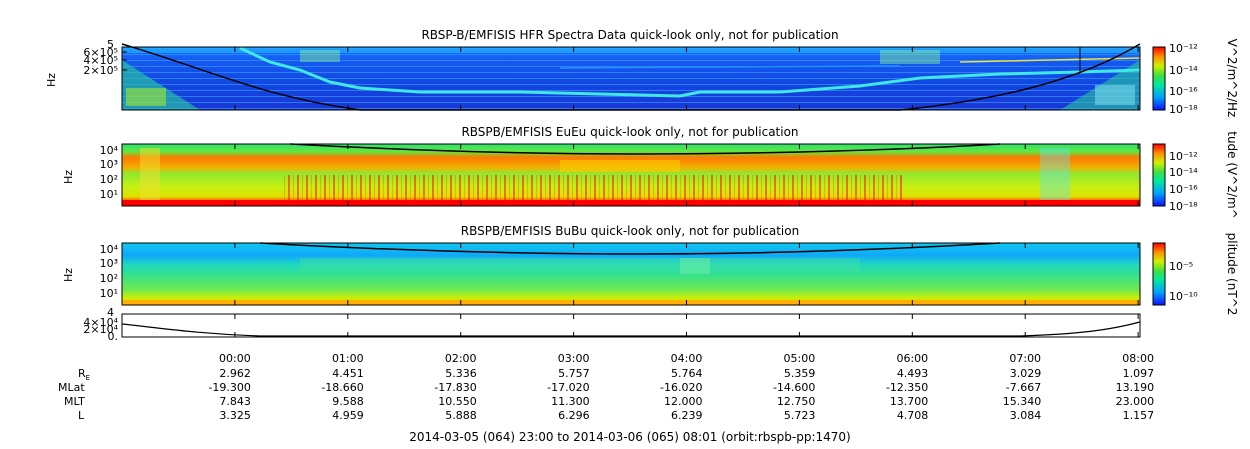 Image resolution: width=1250 pixels, height=449 pixels. I want to click on panel1-spectrogram, so click(631, 77).